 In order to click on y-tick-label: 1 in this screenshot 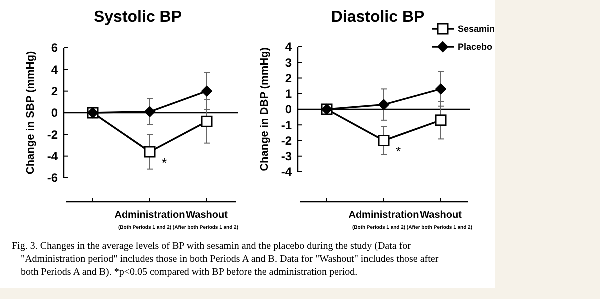, I will do `click(288, 94)`.